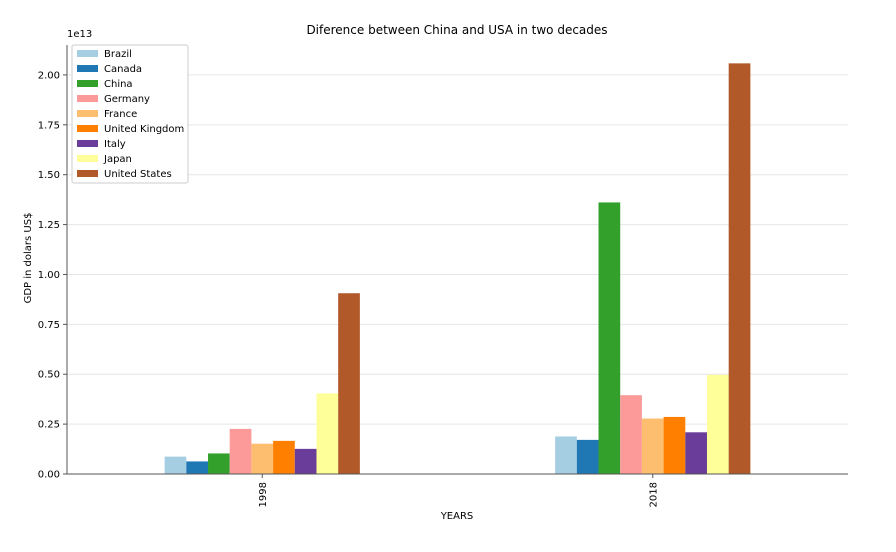 This screenshot has width=896, height=552. What do you see at coordinates (652, 446) in the screenshot?
I see `bar-france-2018` at bounding box center [652, 446].